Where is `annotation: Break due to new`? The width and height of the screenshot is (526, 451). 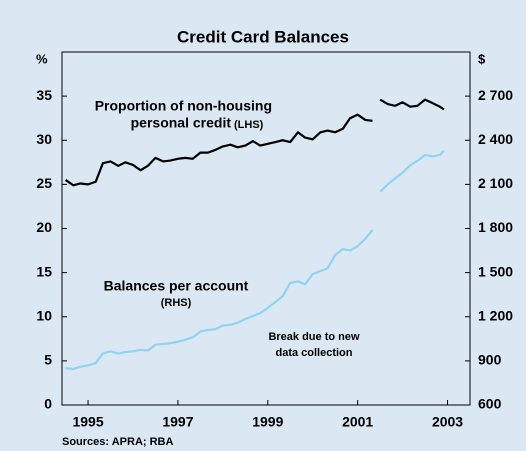 annotation: Break due to new is located at coordinates (314, 337).